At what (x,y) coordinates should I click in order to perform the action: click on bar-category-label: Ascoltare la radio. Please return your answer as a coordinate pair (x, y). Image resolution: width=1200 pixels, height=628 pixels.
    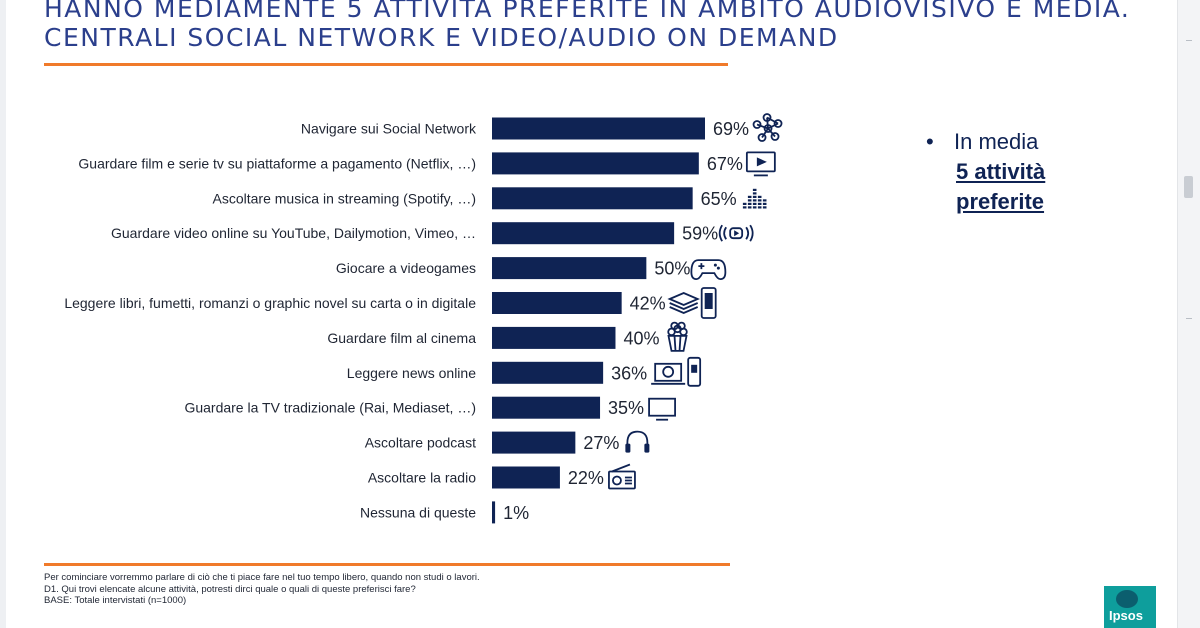
    Looking at the image, I should click on (422, 478).